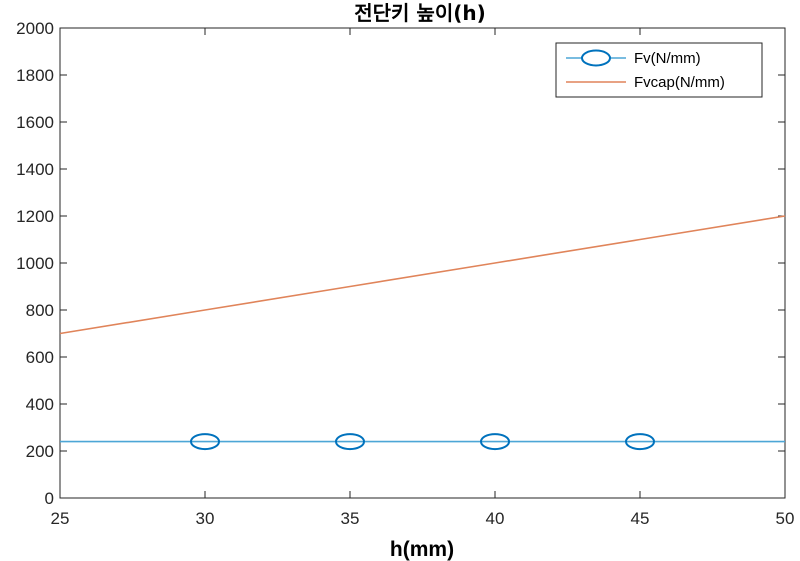 The height and width of the screenshot is (561, 800). Describe the element at coordinates (35, 28) in the screenshot. I see `y-tick-label: 2000` at that location.